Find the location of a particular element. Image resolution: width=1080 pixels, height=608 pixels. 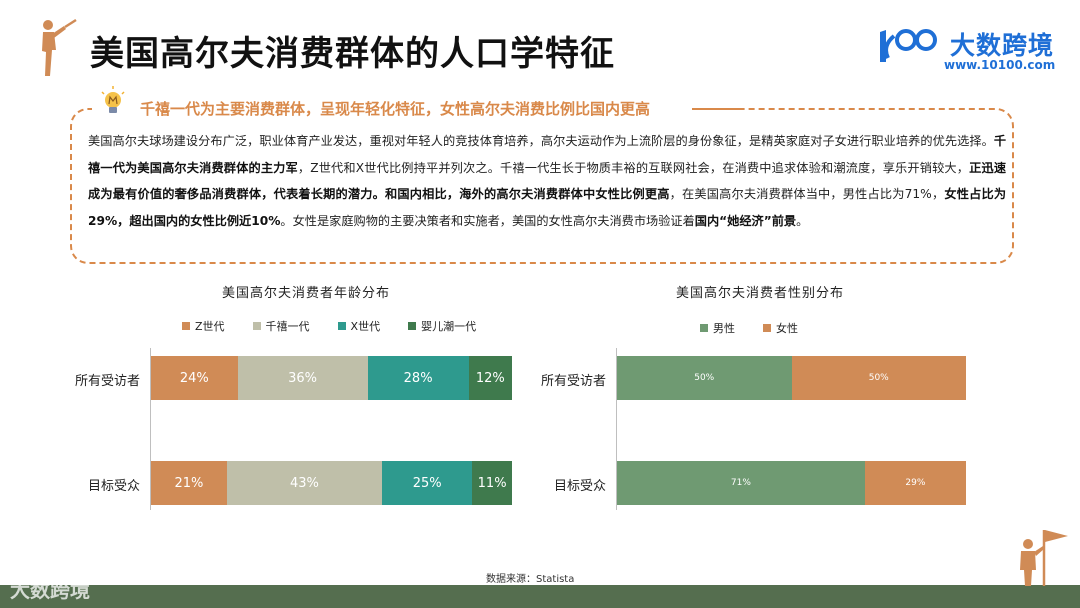

legend-item: 男性 is located at coordinates (717, 328).